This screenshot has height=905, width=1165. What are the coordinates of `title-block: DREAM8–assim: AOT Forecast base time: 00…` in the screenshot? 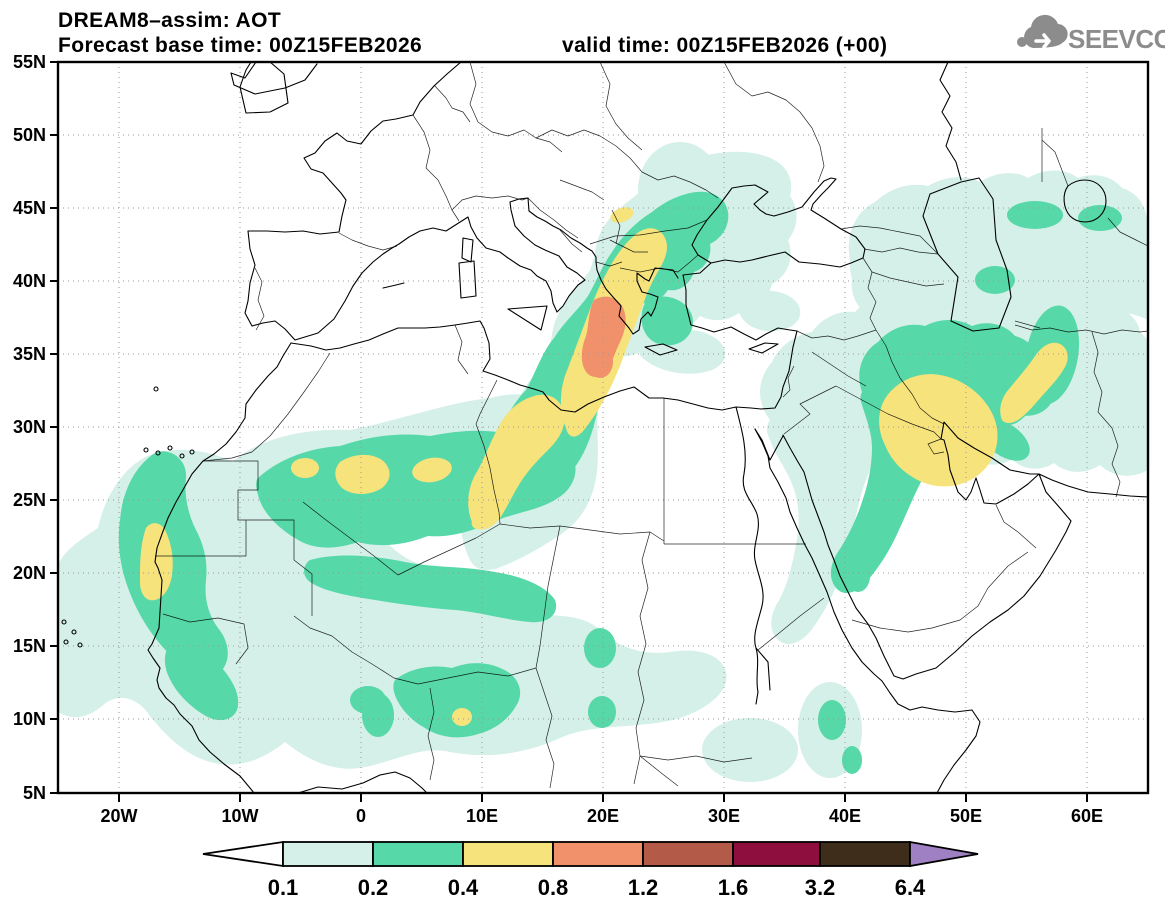 It's located at (472, 33).